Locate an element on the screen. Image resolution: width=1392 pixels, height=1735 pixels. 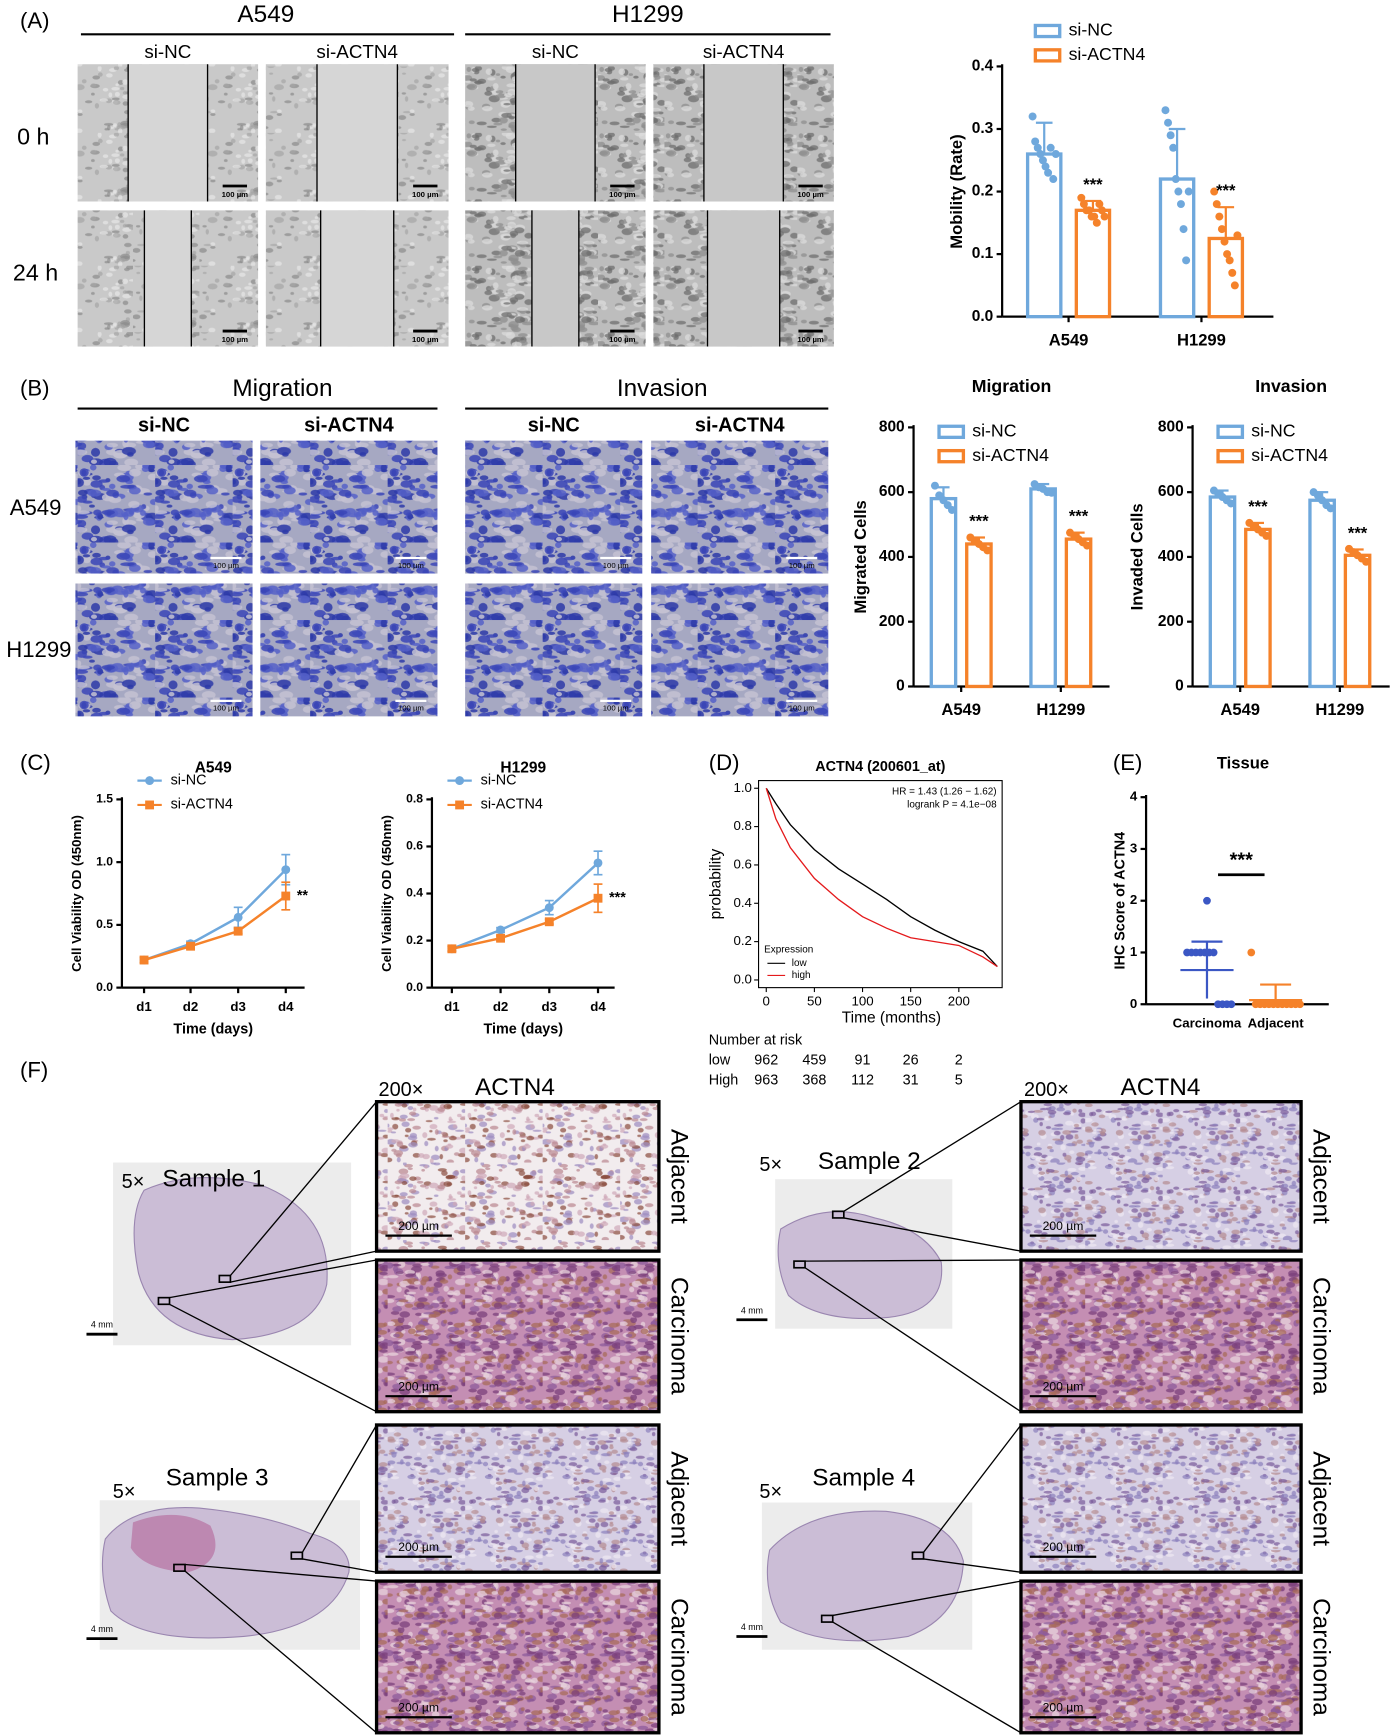
x-tick-label: 50 is located at coordinates (814, 1001).